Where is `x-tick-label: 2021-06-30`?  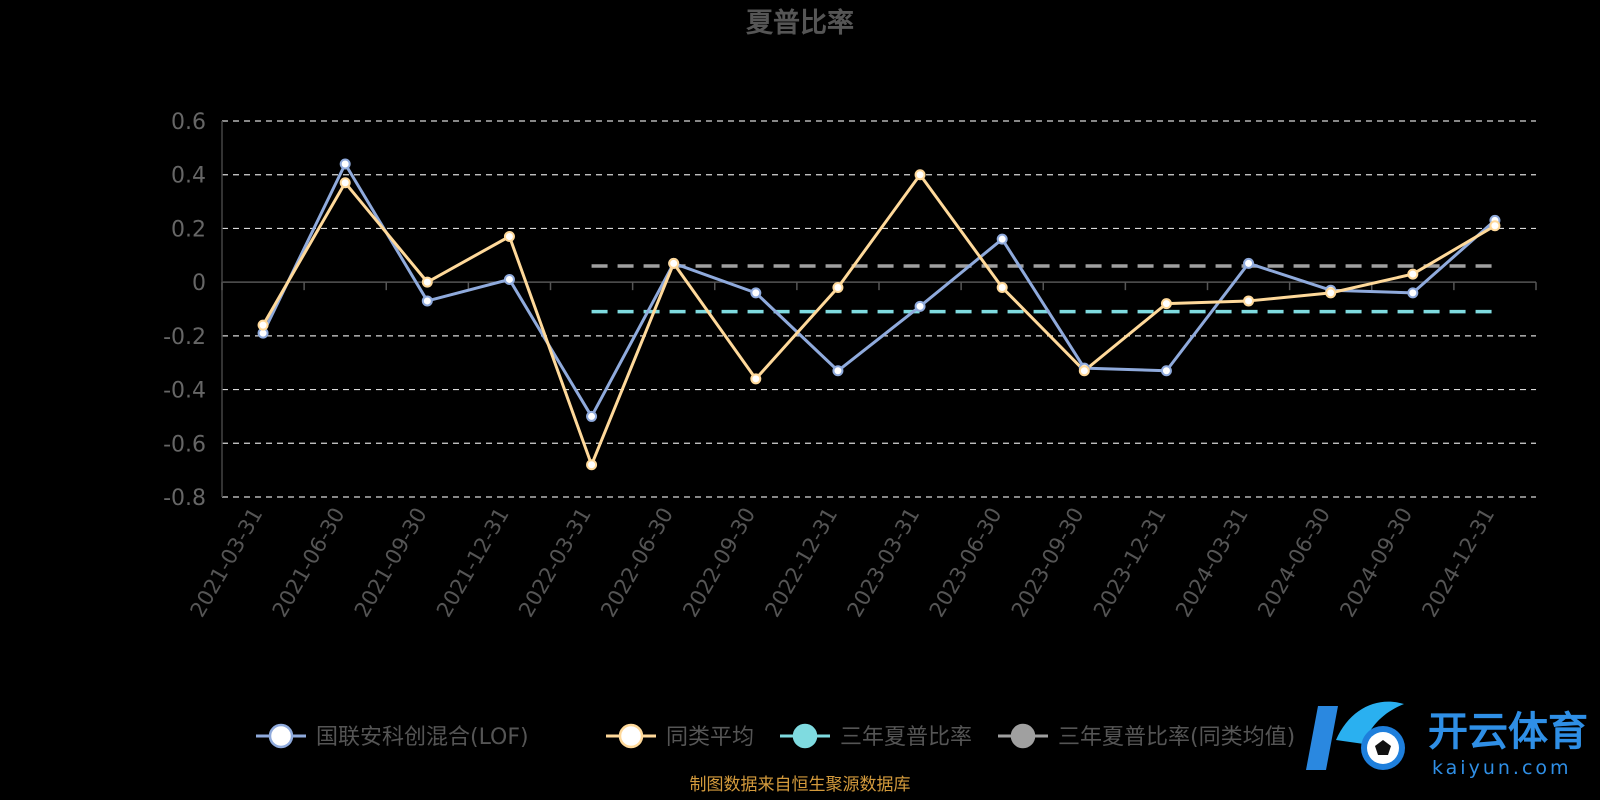
x-tick-label: 2021-06-30 is located at coordinates (309, 563).